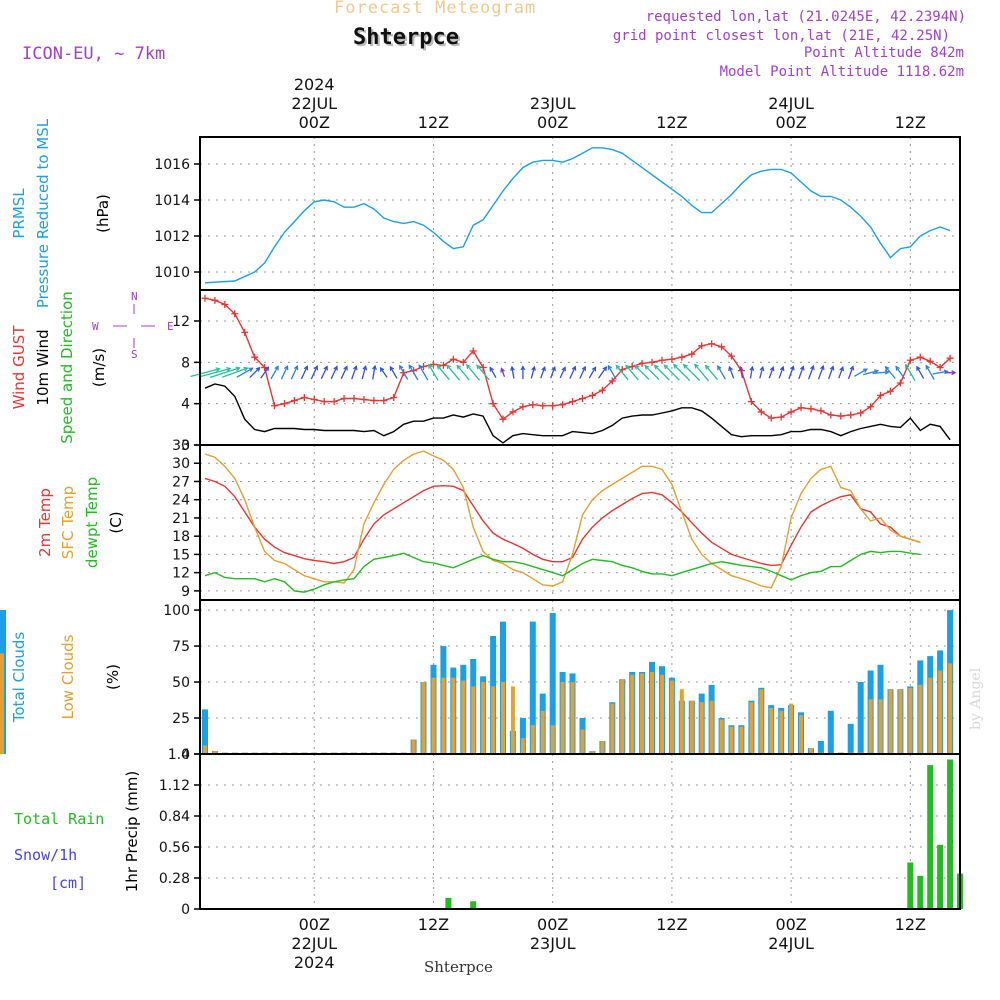 This screenshot has height=1000, width=1000. What do you see at coordinates (99, 367) in the screenshot?
I see `wind-unit: (m/s)` at bounding box center [99, 367].